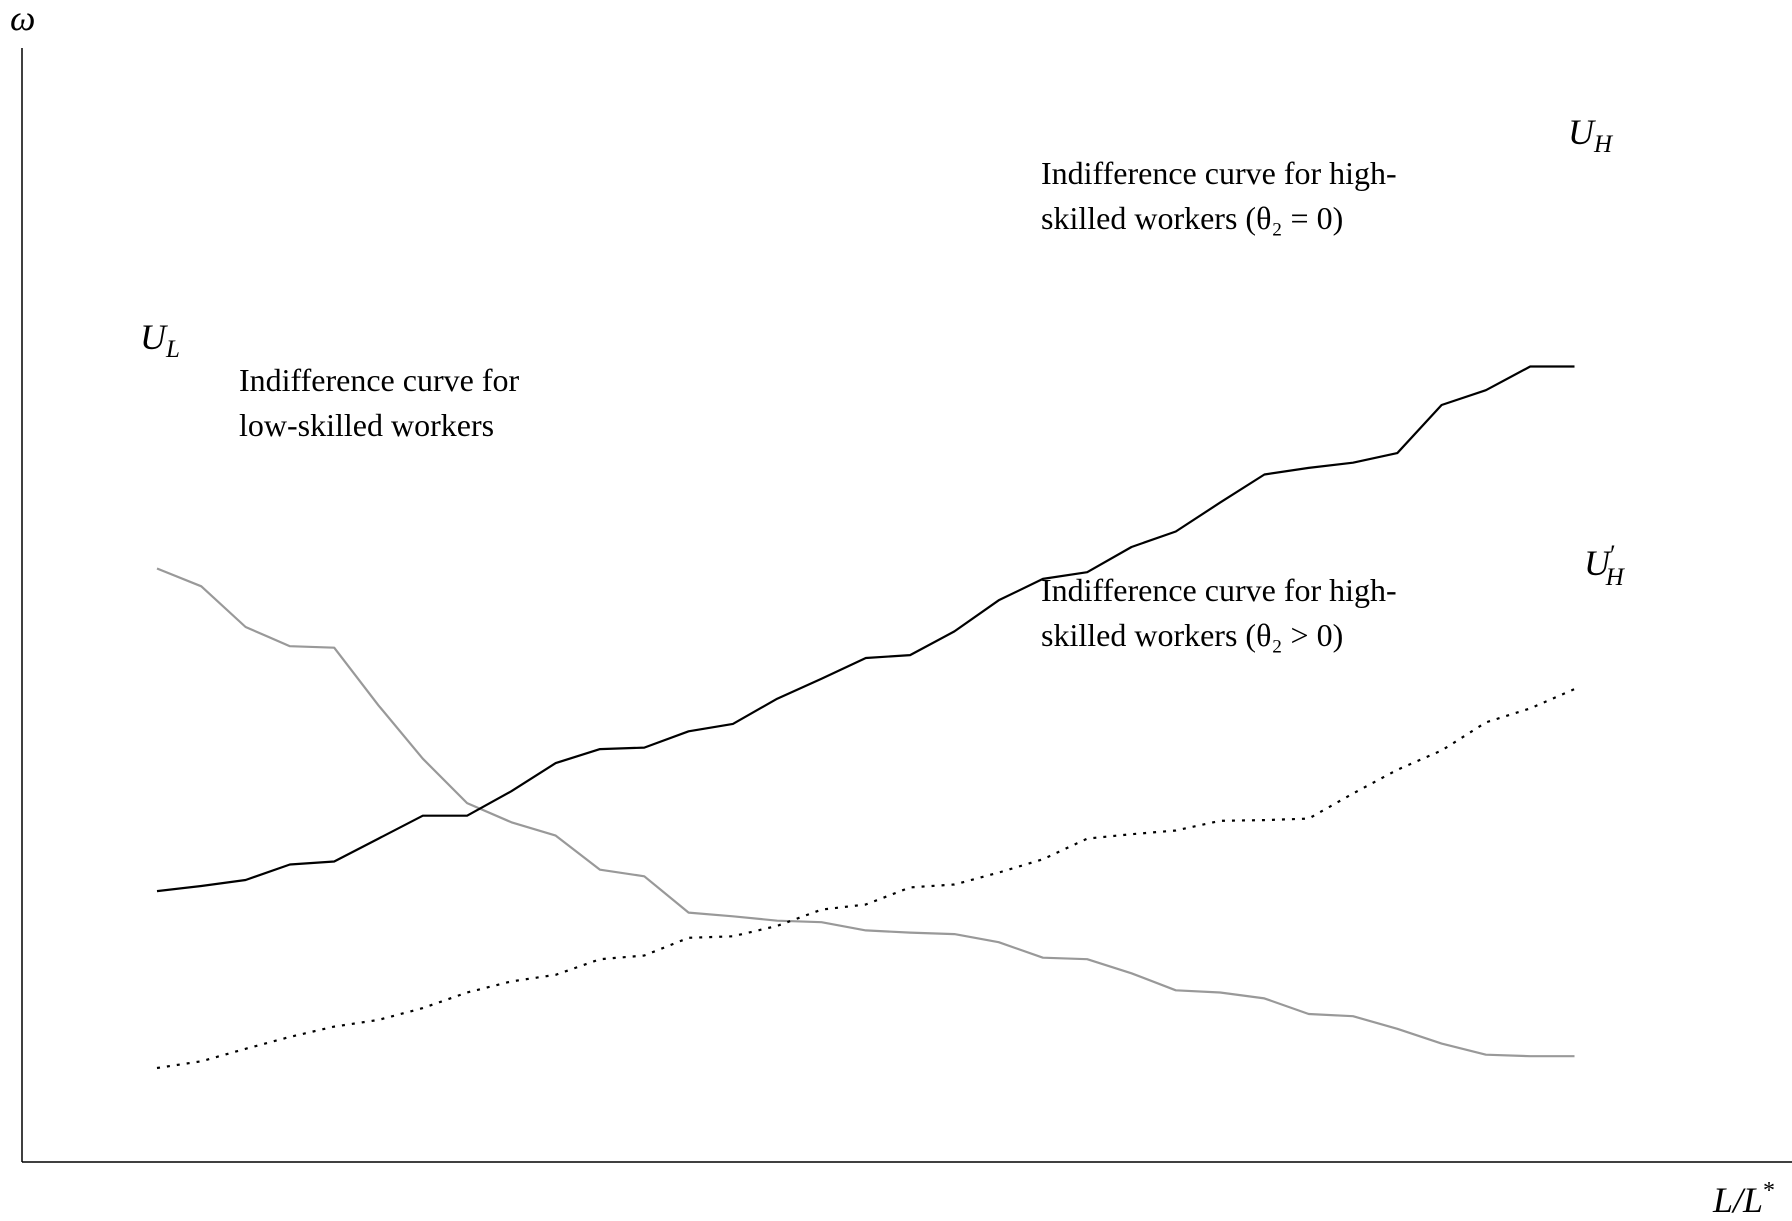 This screenshot has height=1221, width=1792. Describe the element at coordinates (160, 340) in the screenshot. I see `series-label-ul: UL` at that location.